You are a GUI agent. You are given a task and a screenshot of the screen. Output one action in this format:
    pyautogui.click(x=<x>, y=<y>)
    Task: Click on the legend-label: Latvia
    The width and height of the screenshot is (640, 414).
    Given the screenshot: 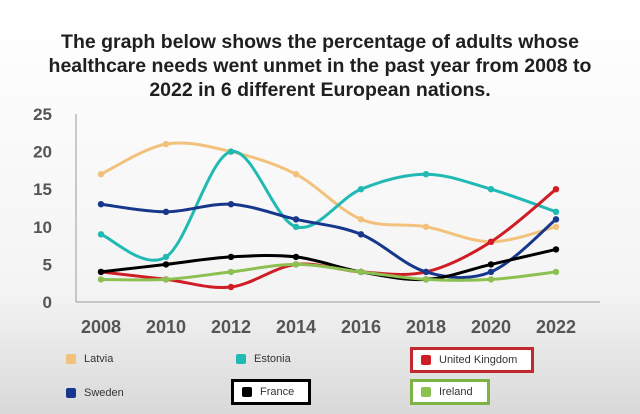 What is the action you would take?
    pyautogui.click(x=99, y=359)
    